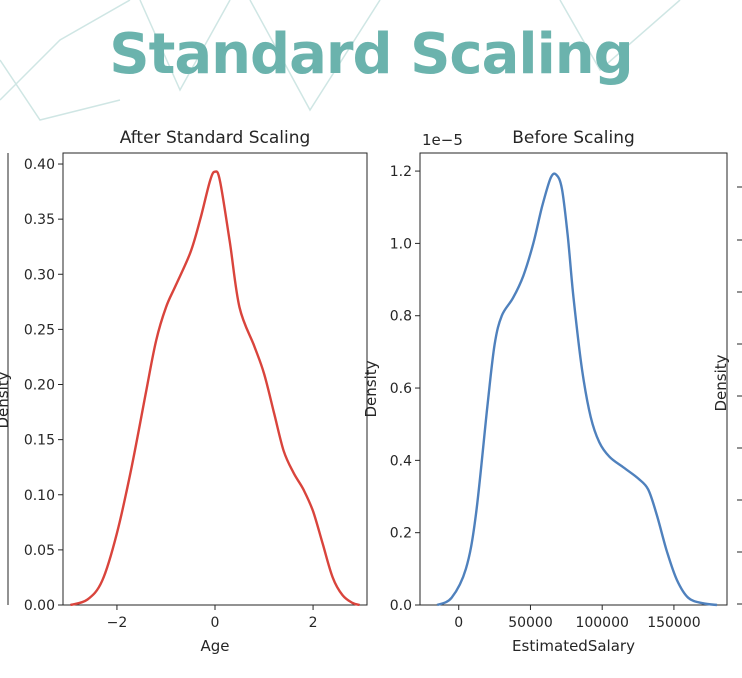 Image resolution: width=742 pixels, height=678 pixels. I want to click on x-tick-label: −2, so click(117, 623).